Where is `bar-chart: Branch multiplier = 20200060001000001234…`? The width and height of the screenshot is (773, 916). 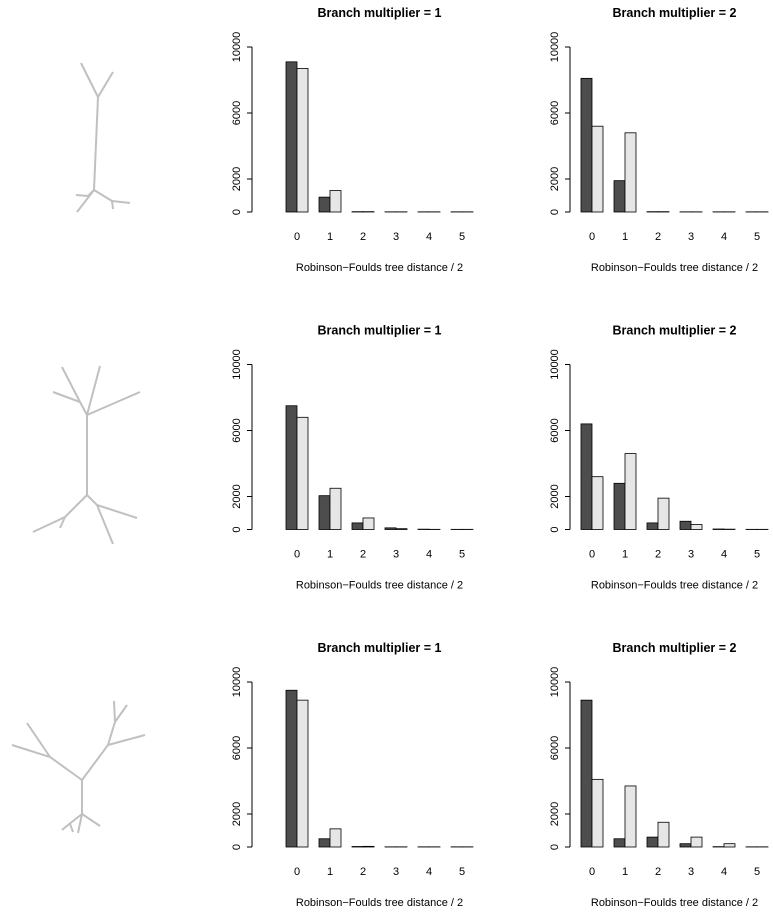 bar-chart: Branch multiplier = 20200060001000001234… is located at coordinates (658, 140).